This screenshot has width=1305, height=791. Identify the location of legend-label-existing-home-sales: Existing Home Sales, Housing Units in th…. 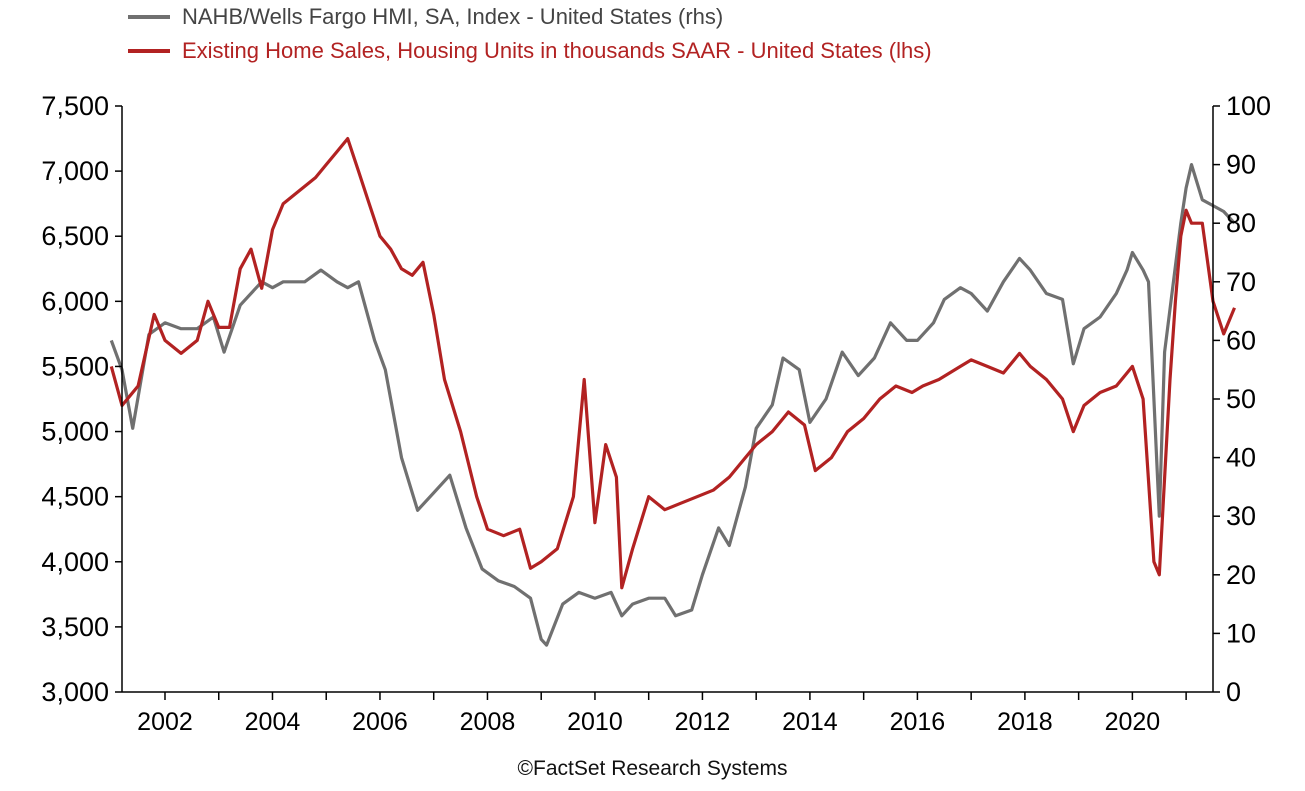
(557, 50).